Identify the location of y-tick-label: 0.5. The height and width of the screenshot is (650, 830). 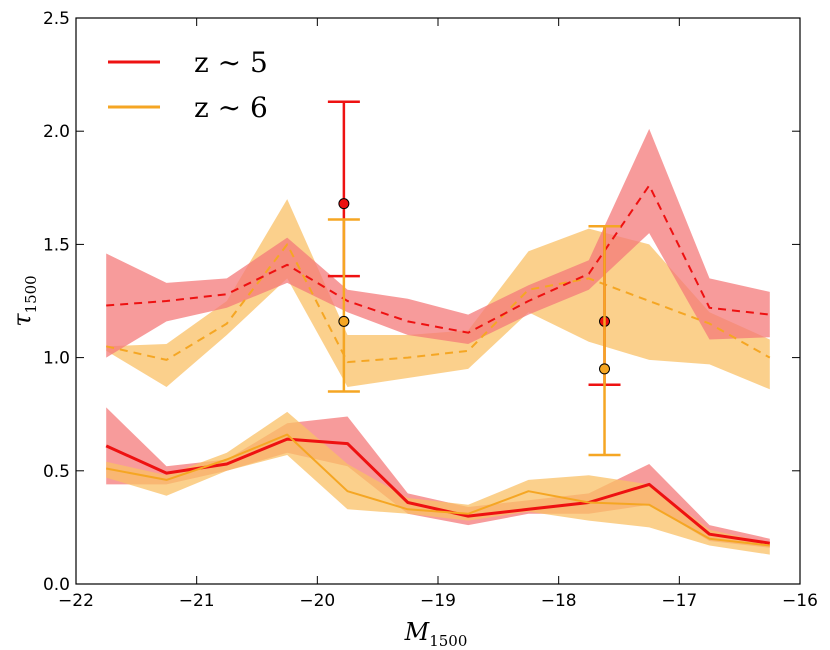
(56, 472).